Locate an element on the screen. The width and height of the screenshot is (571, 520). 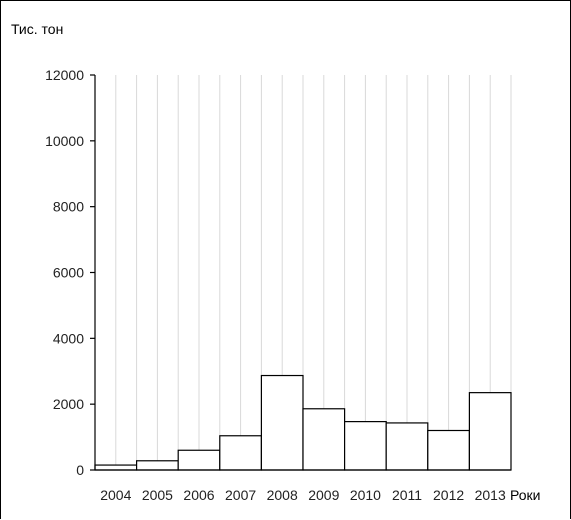
x-tick-label: 2004 is located at coordinates (115, 495).